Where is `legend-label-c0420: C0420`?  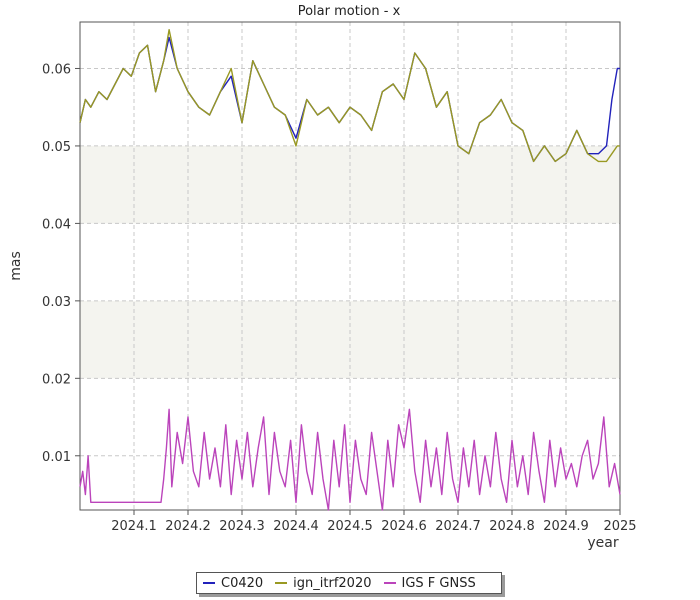
legend-label-c0420: C0420 is located at coordinates (242, 583).